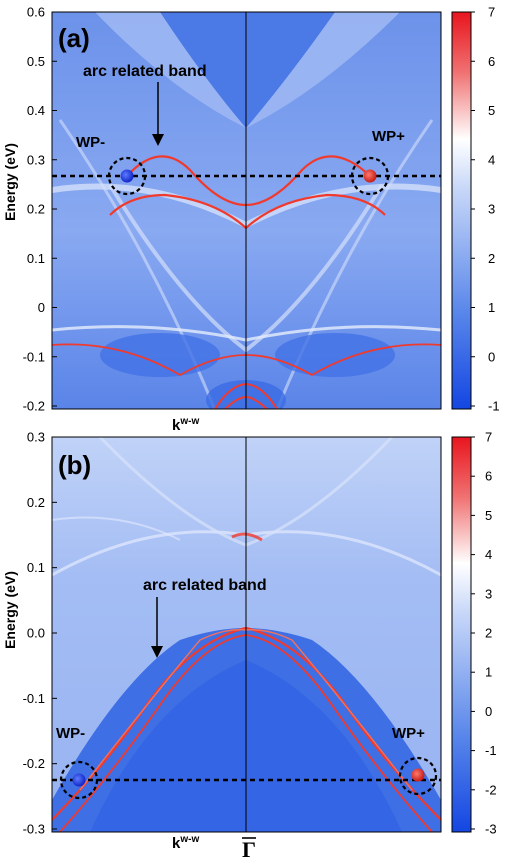 The height and width of the screenshot is (858, 509). What do you see at coordinates (36, 567) in the screenshot?
I see `y-tick-b-label: 0.1` at bounding box center [36, 567].